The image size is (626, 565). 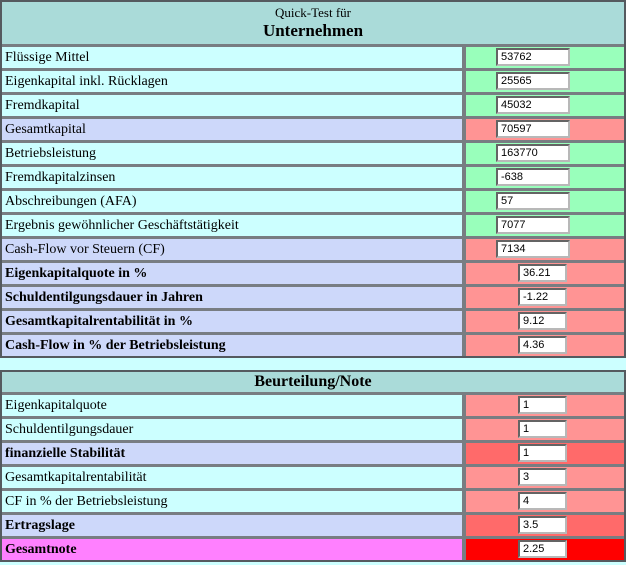 What do you see at coordinates (234, 153) in the screenshot?
I see `row-label: Betriebsleistung` at bounding box center [234, 153].